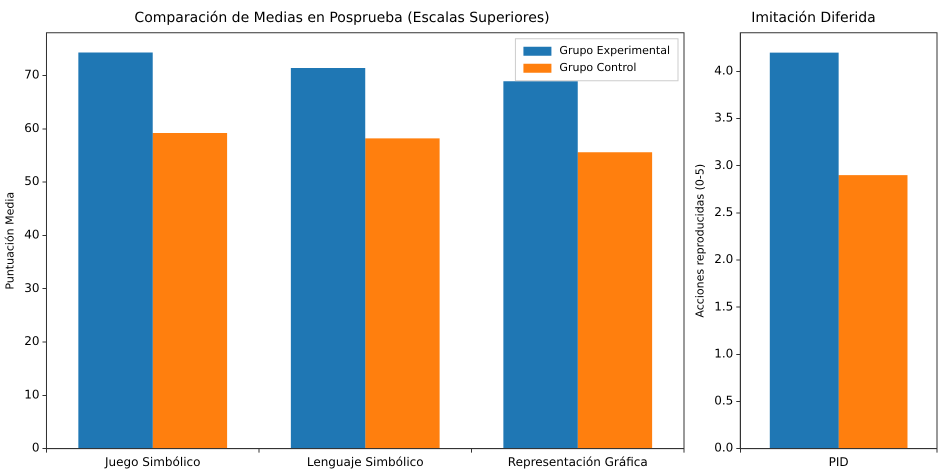 The height and width of the screenshot is (473, 943). I want to click on x-tick-label: PID, so click(838, 461).